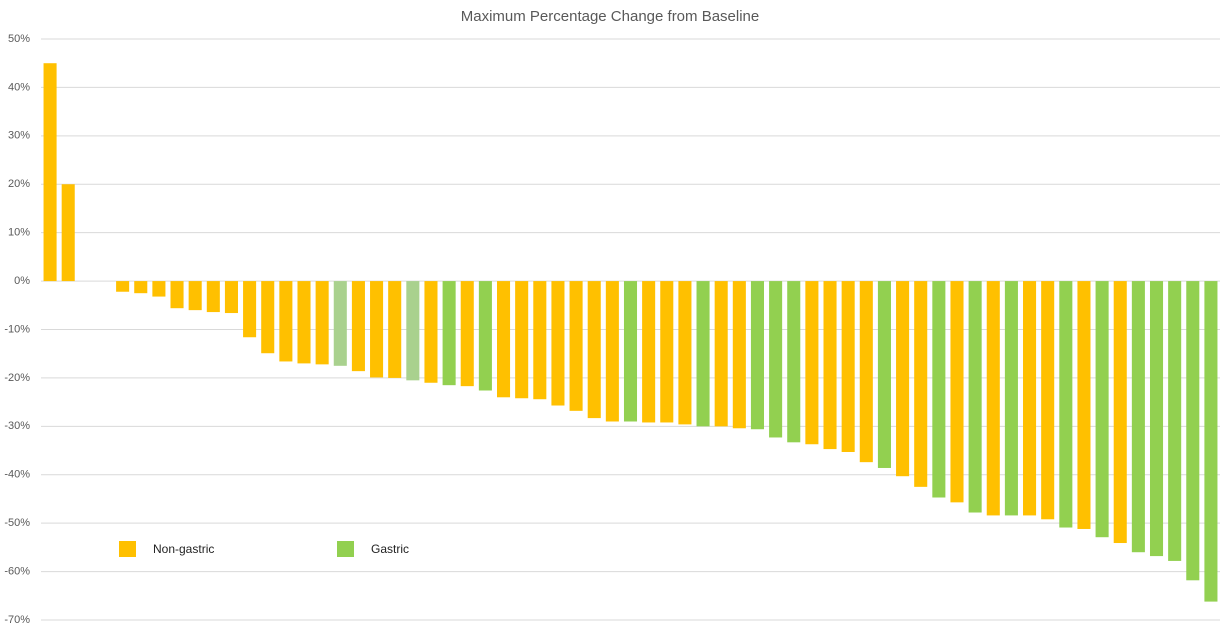 Image resolution: width=1220 pixels, height=627 pixels. Describe the element at coordinates (19, 233) in the screenshot. I see `y-tick-label: 10%` at that location.